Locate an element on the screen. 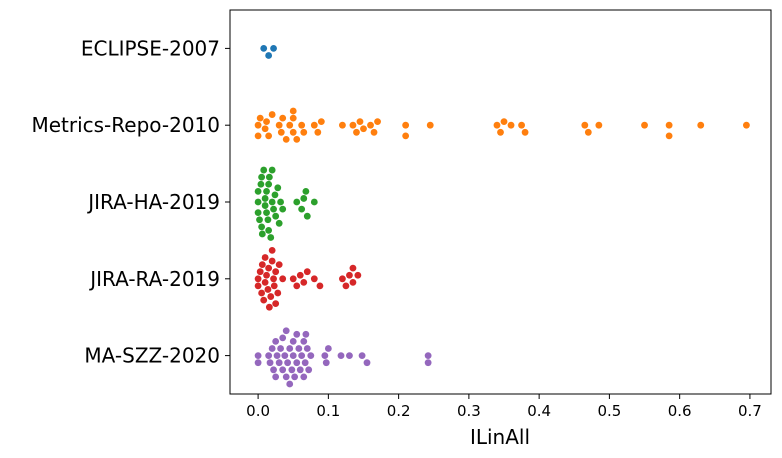 This screenshot has width=782, height=458. y-category-label: JIRA-HA-2019 is located at coordinates (153, 202).